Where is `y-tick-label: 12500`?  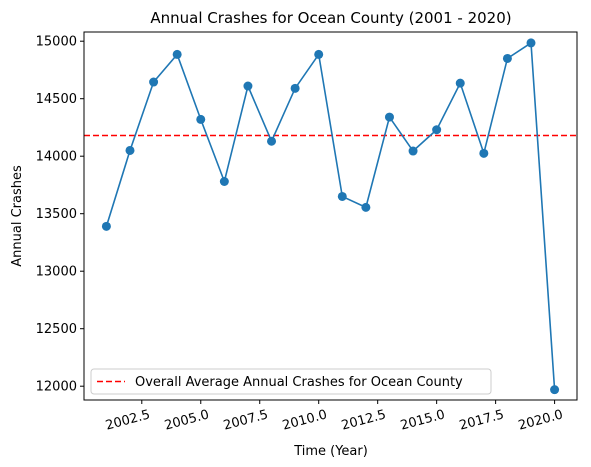
y-tick-label: 12500 is located at coordinates (56, 329).